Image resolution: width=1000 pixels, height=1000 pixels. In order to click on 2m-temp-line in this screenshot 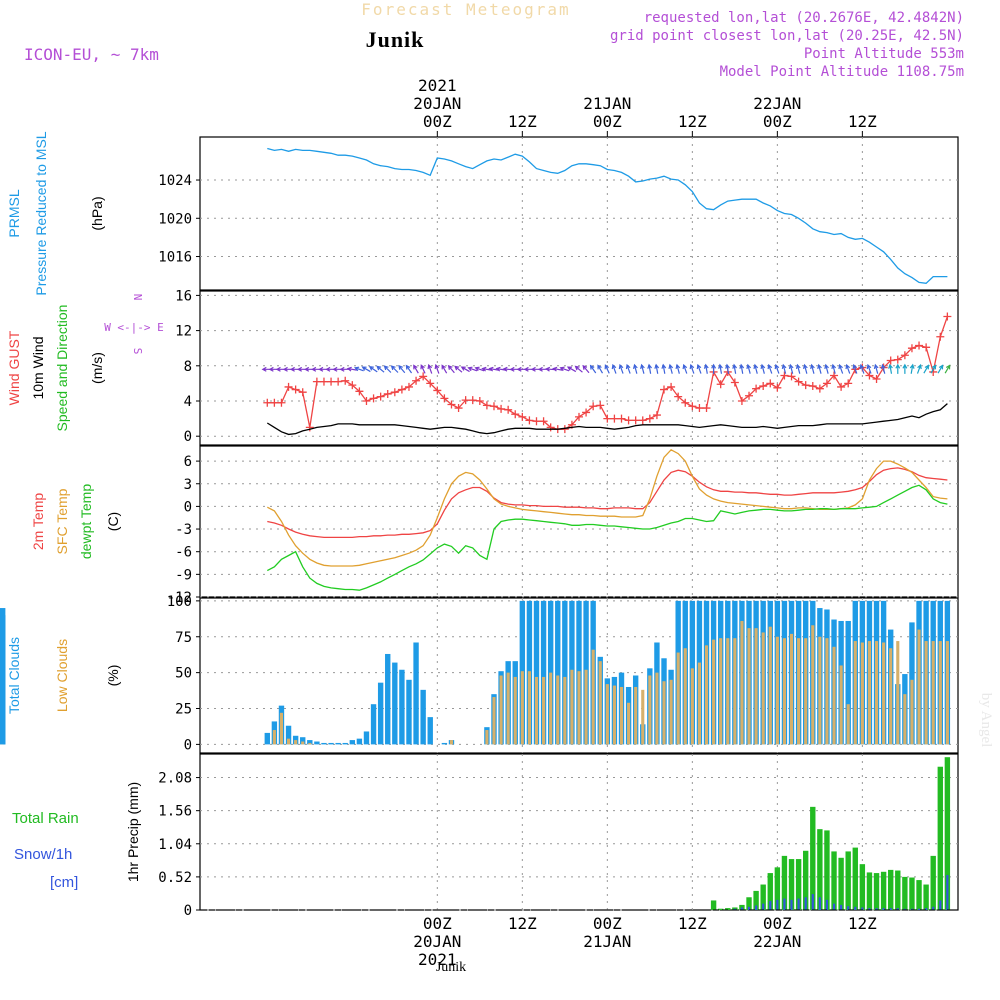, I will do `click(607, 503)`.